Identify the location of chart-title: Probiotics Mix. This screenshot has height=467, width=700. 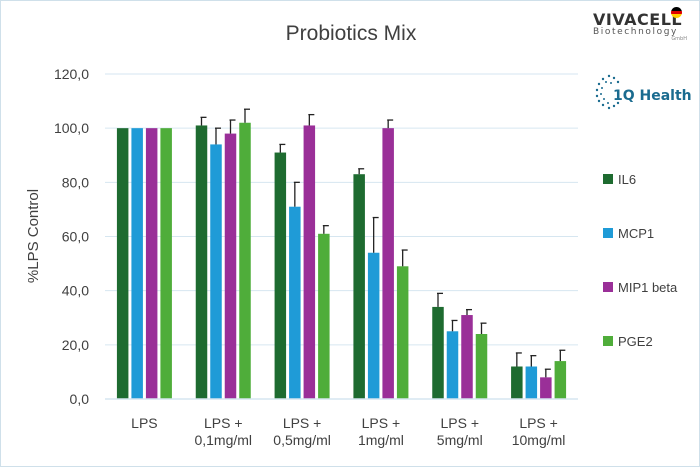
(351, 33).